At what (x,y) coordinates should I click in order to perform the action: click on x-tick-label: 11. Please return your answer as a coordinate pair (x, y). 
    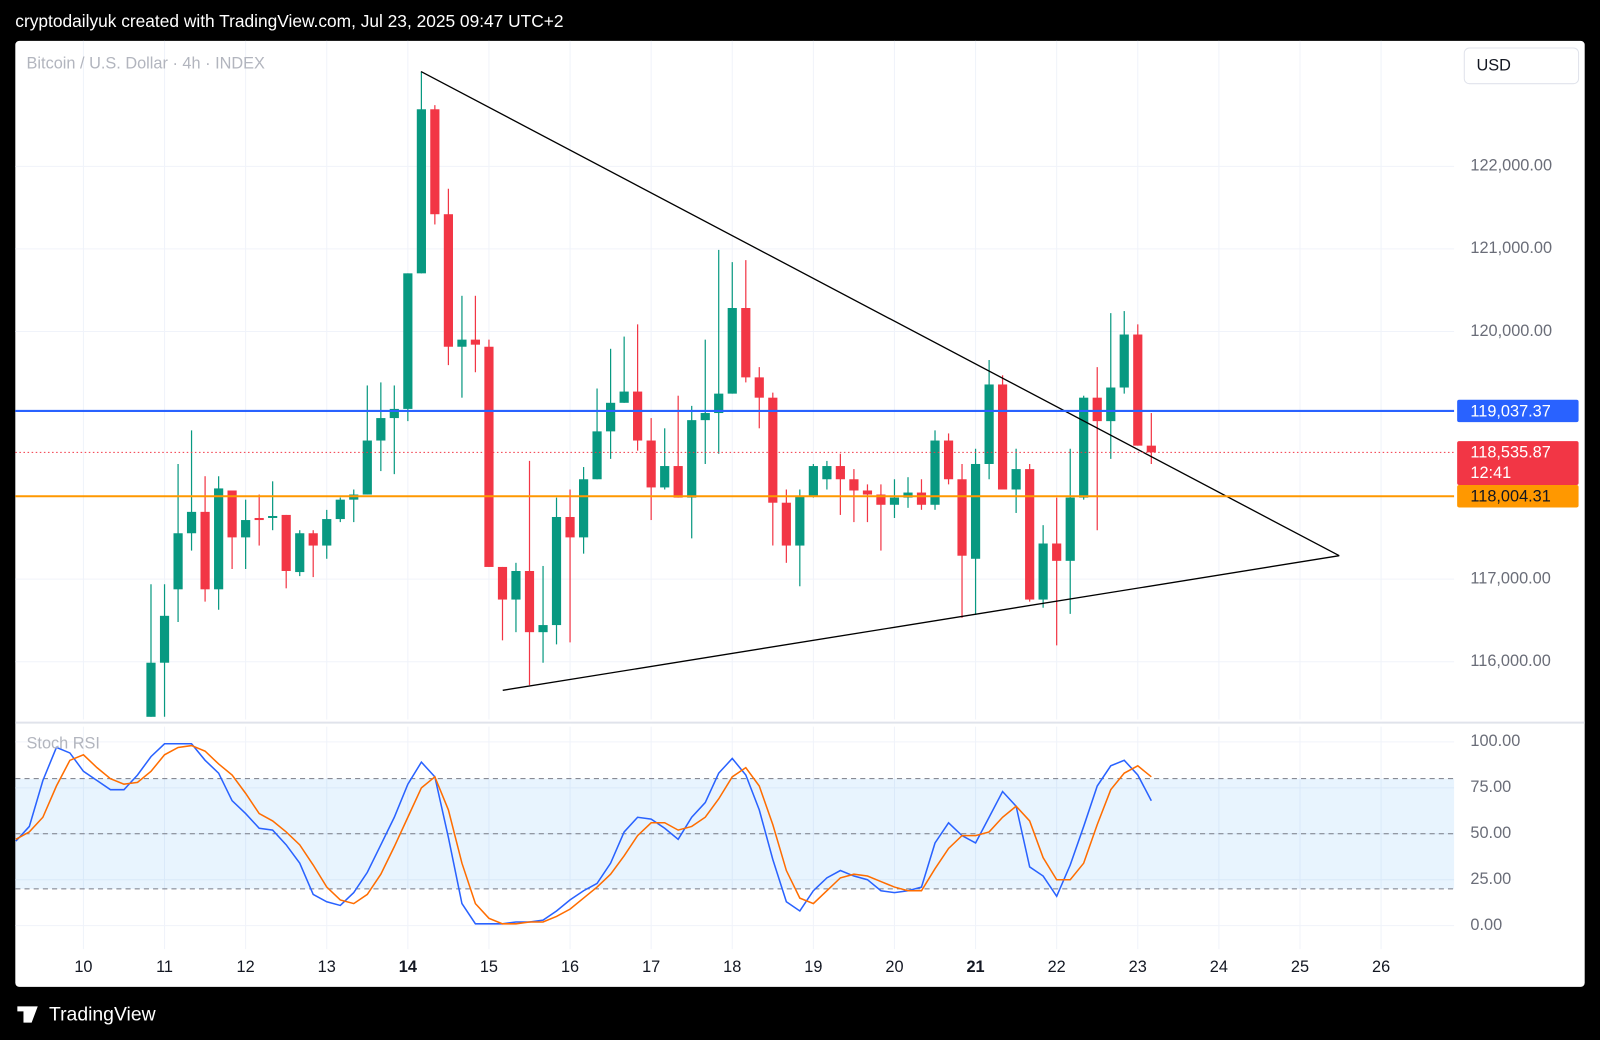
    Looking at the image, I should click on (164, 967).